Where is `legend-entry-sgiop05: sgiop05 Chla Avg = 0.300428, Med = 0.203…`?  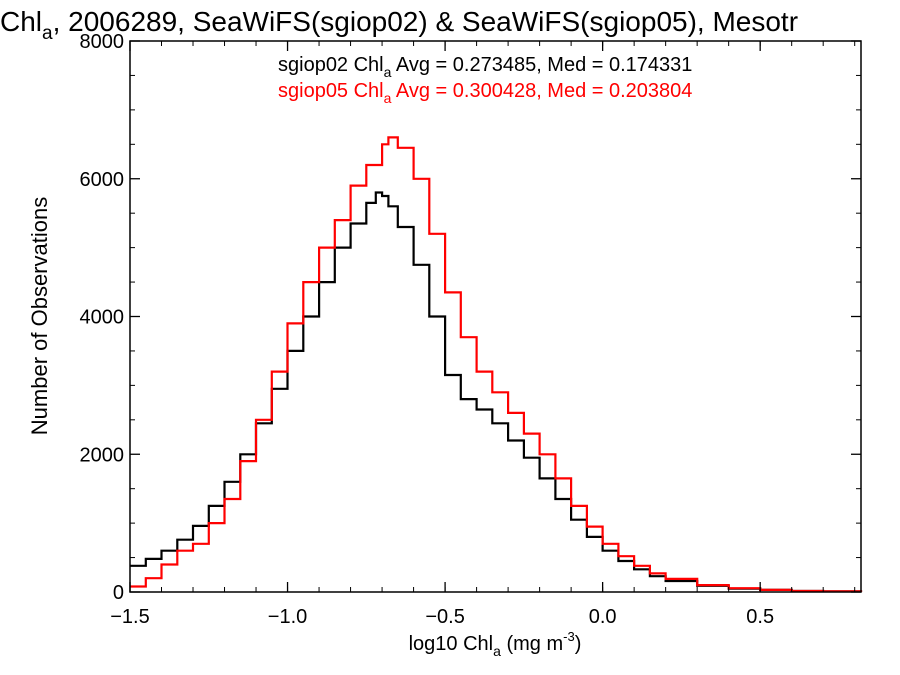
legend-entry-sgiop05: sgiop05 Chla Avg = 0.300428, Med = 0.203… is located at coordinates (485, 93).